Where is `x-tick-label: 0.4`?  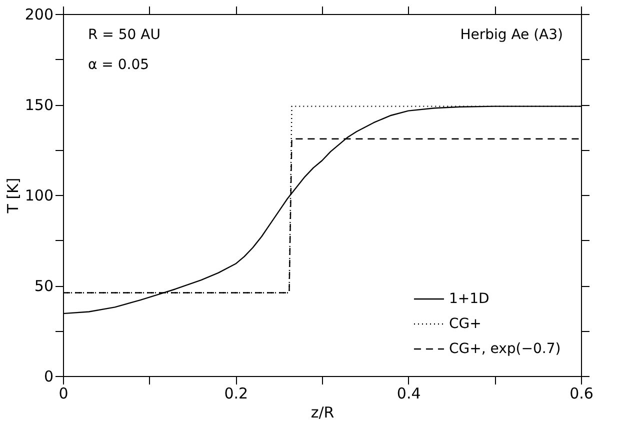
x-tick-label: 0.4 is located at coordinates (408, 393).